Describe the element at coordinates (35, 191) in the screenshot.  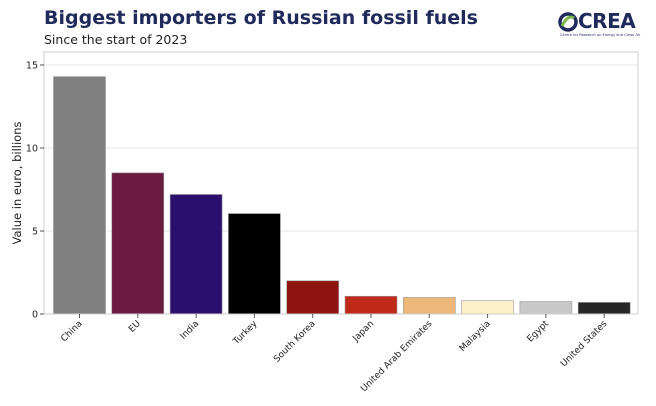
I see `y-axis-ticks: 0 5 10 15` at that location.